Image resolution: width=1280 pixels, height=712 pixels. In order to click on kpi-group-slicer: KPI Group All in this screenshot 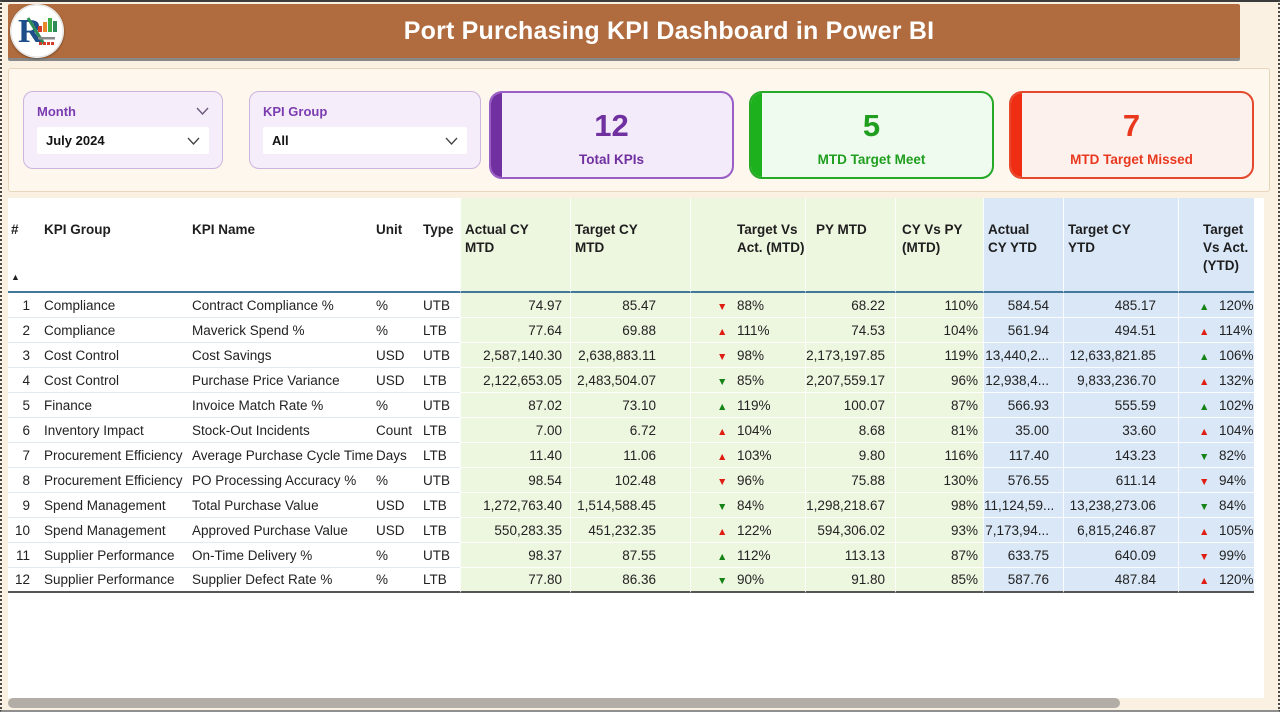, I will do `click(365, 130)`.